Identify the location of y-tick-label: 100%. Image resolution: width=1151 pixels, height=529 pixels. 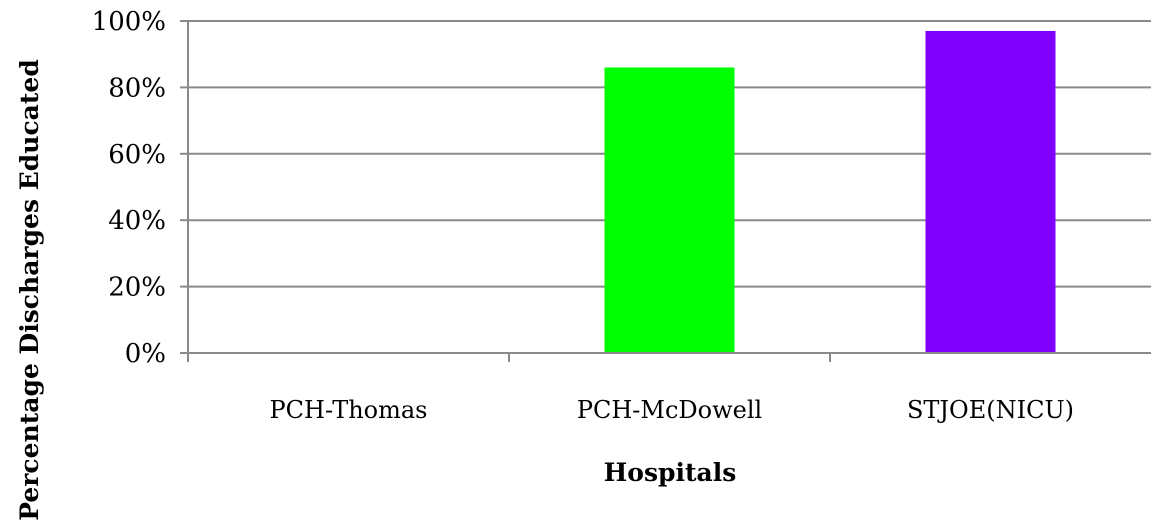
(129, 22).